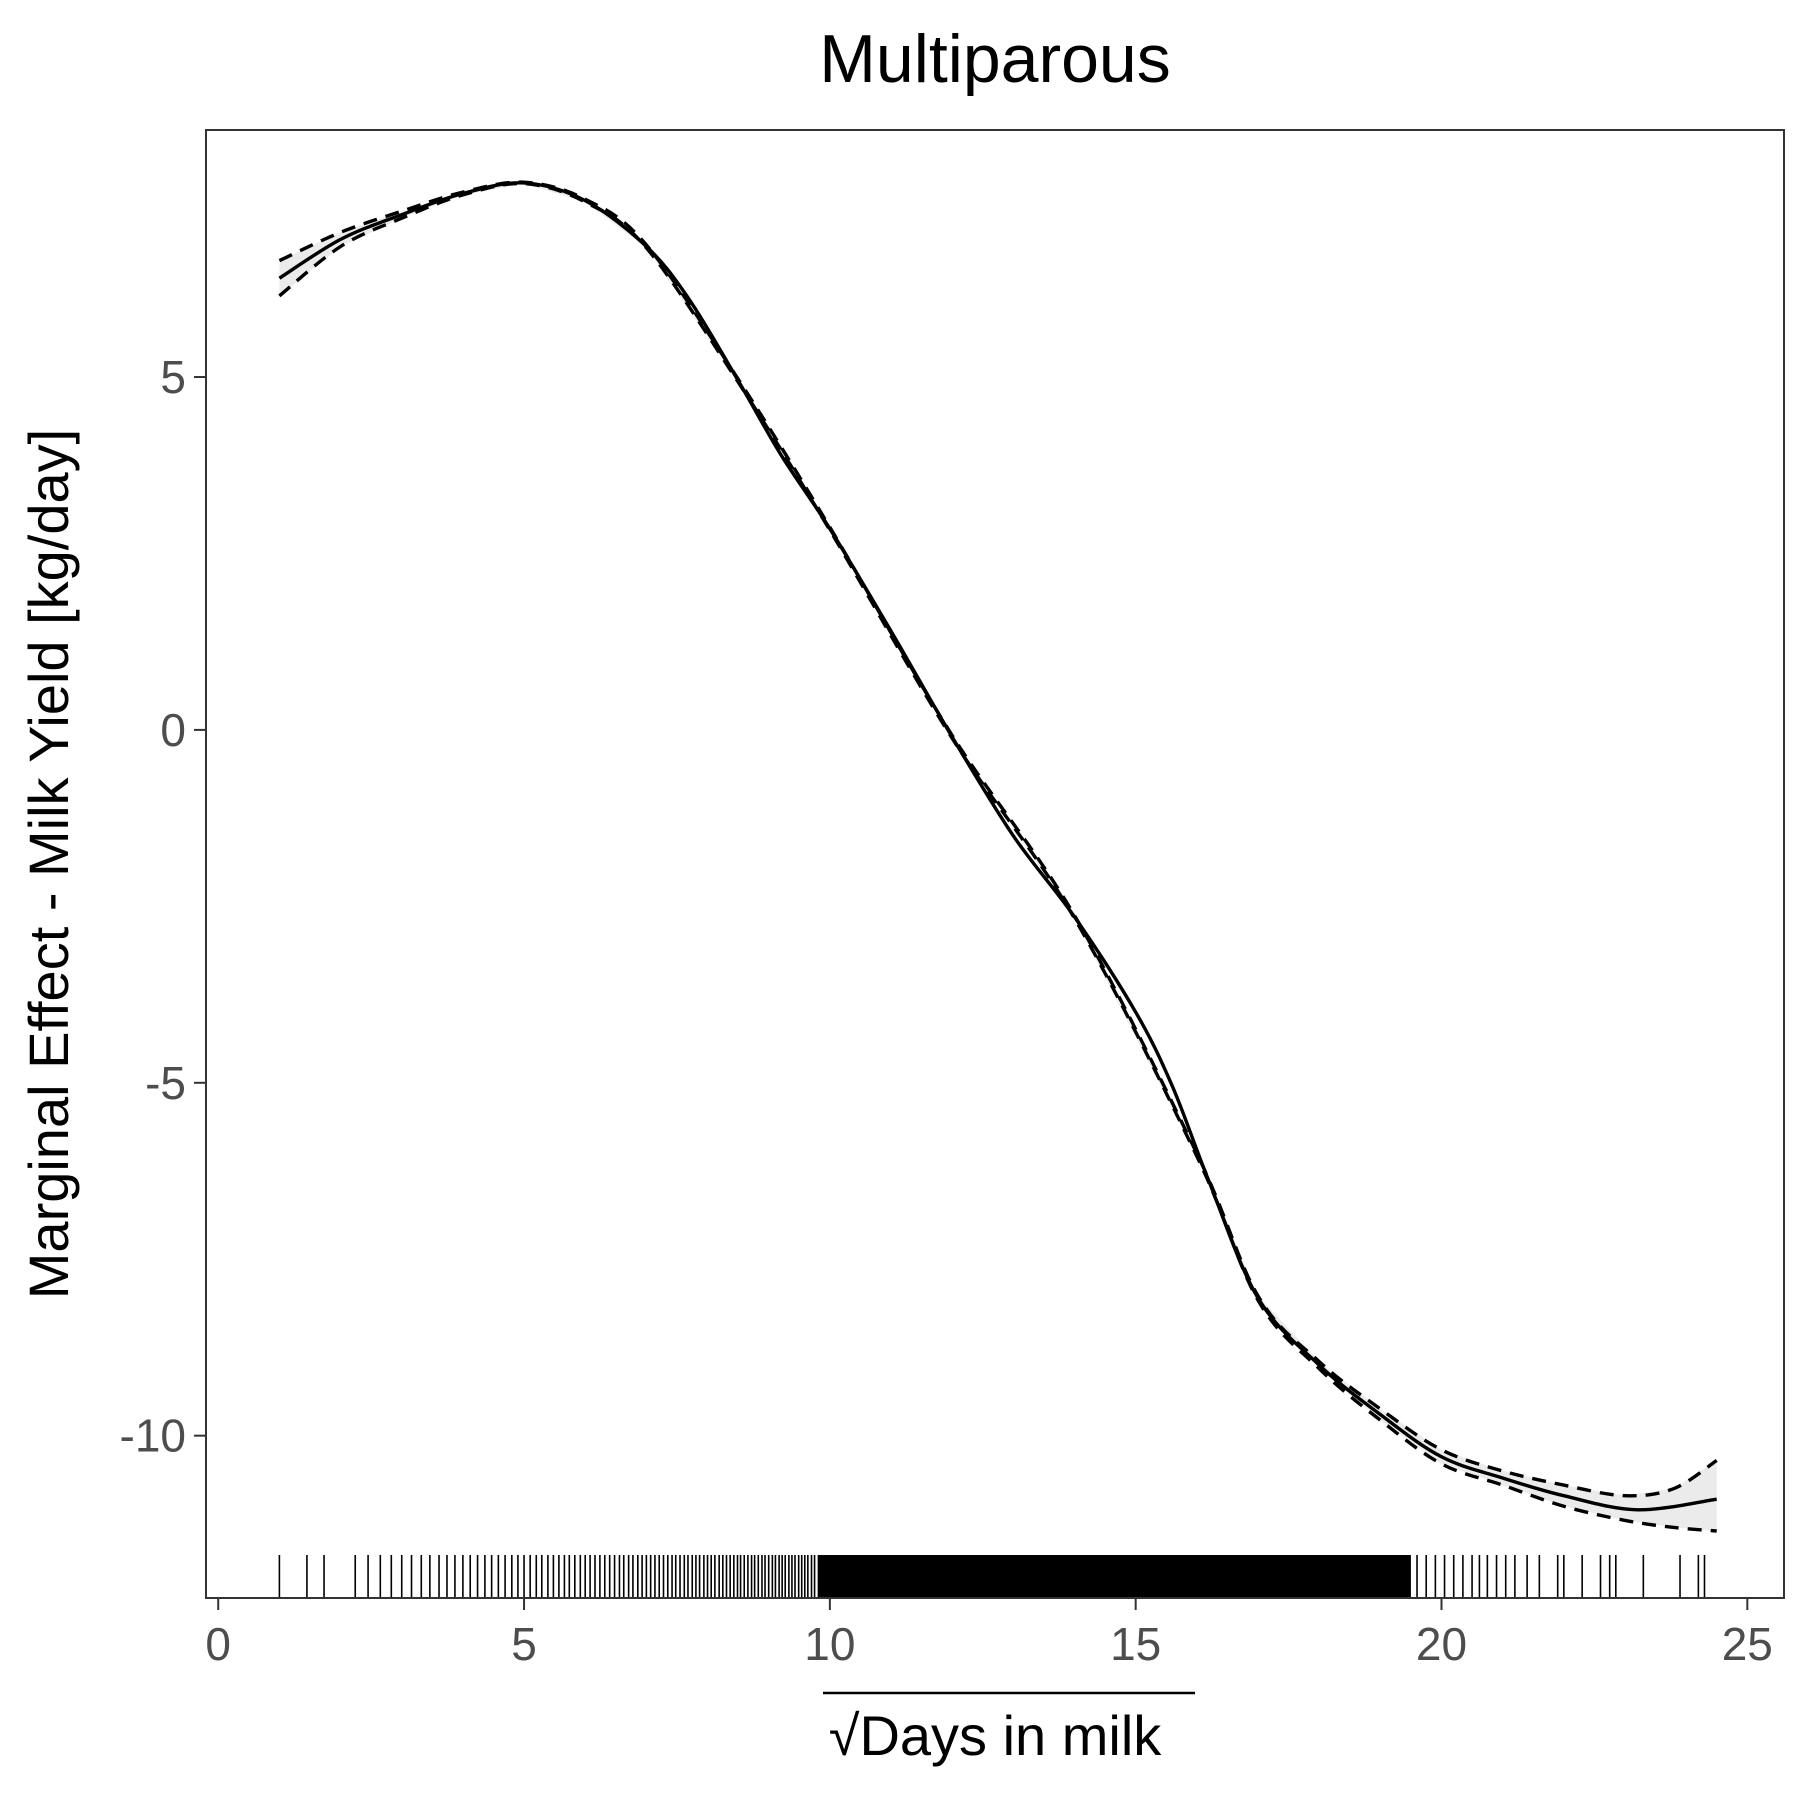 The width and height of the screenshot is (1800, 1800). What do you see at coordinates (1114, 1576) in the screenshot?
I see `rug-dense-band` at bounding box center [1114, 1576].